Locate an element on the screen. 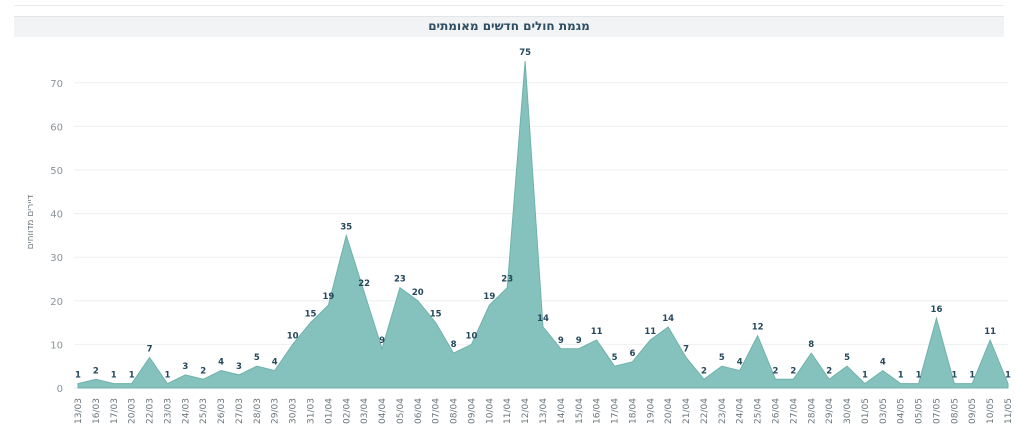  x-tick-label: 12/04 is located at coordinates (526, 411).